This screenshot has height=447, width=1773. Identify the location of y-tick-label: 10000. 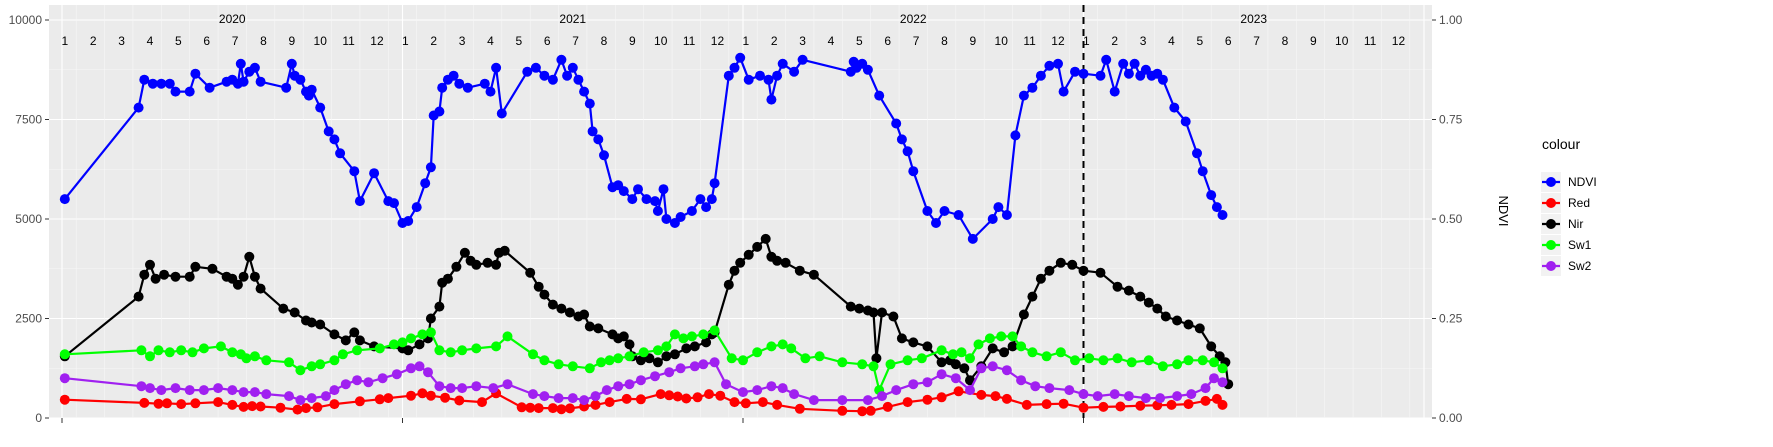
(26, 20).